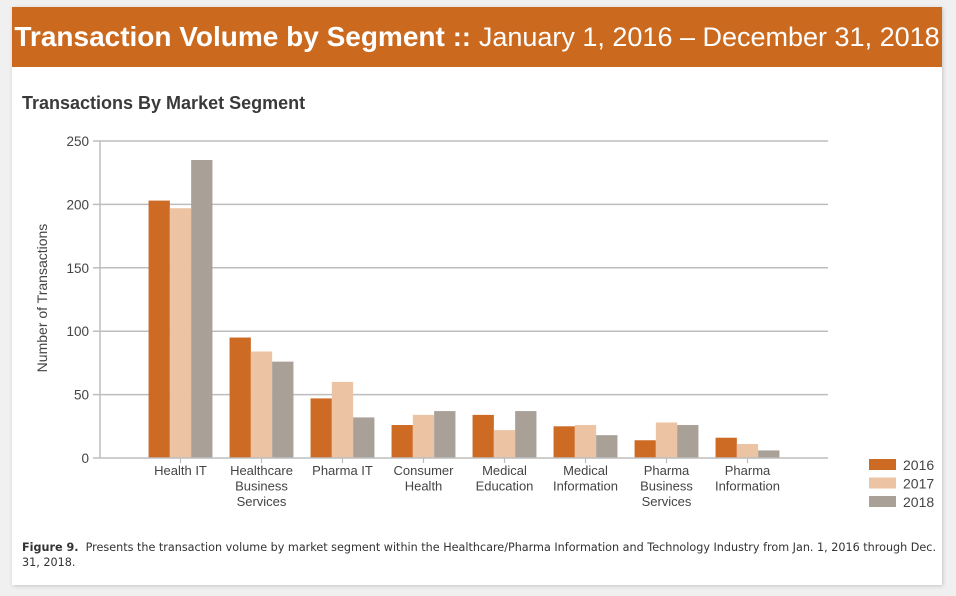  What do you see at coordinates (505, 486) in the screenshot?
I see `x-tick-label-line: Education` at bounding box center [505, 486].